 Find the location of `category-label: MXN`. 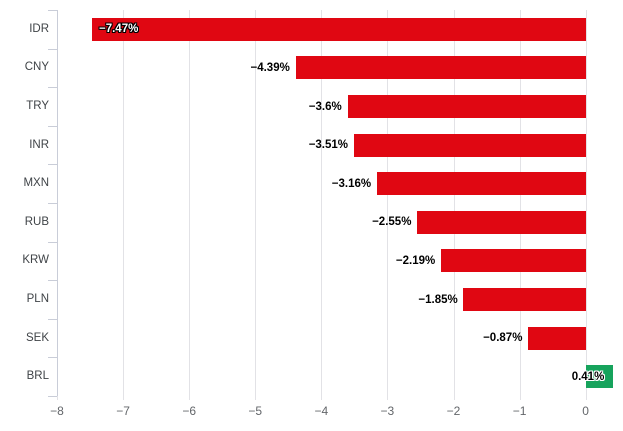

category-label: MXN is located at coordinates (36, 183).